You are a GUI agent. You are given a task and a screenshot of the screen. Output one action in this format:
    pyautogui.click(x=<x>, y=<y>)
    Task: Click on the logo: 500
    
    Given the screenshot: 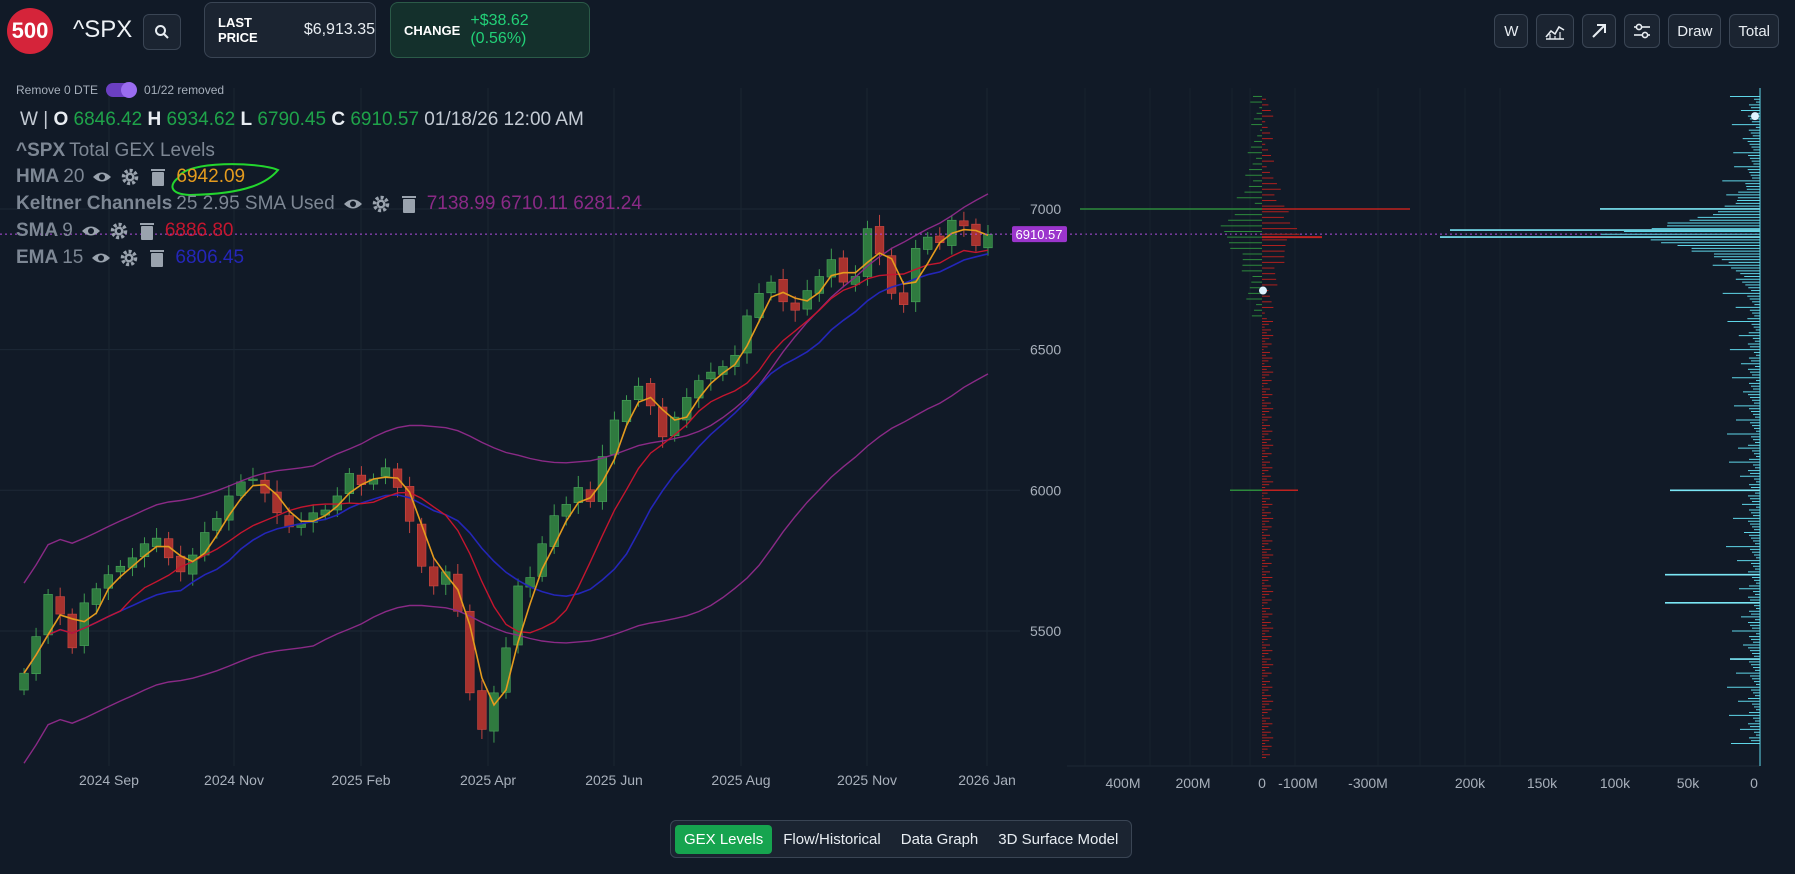 What is the action you would take?
    pyautogui.click(x=30, y=31)
    